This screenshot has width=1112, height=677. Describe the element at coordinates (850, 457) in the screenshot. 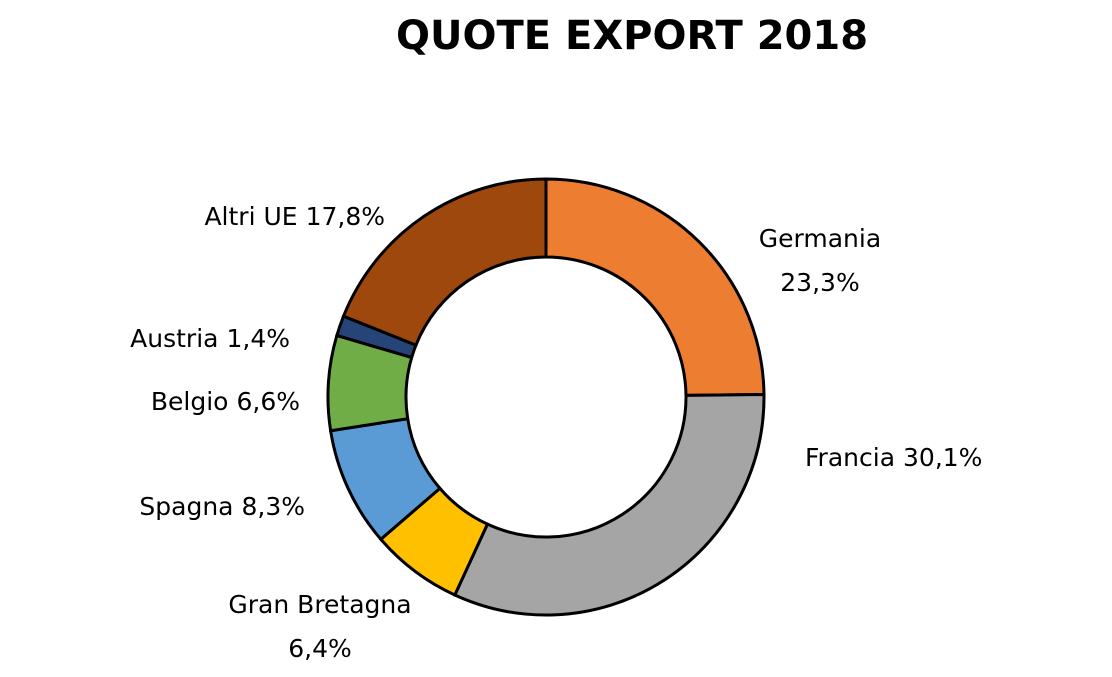

I see `category-label: Francia` at that location.